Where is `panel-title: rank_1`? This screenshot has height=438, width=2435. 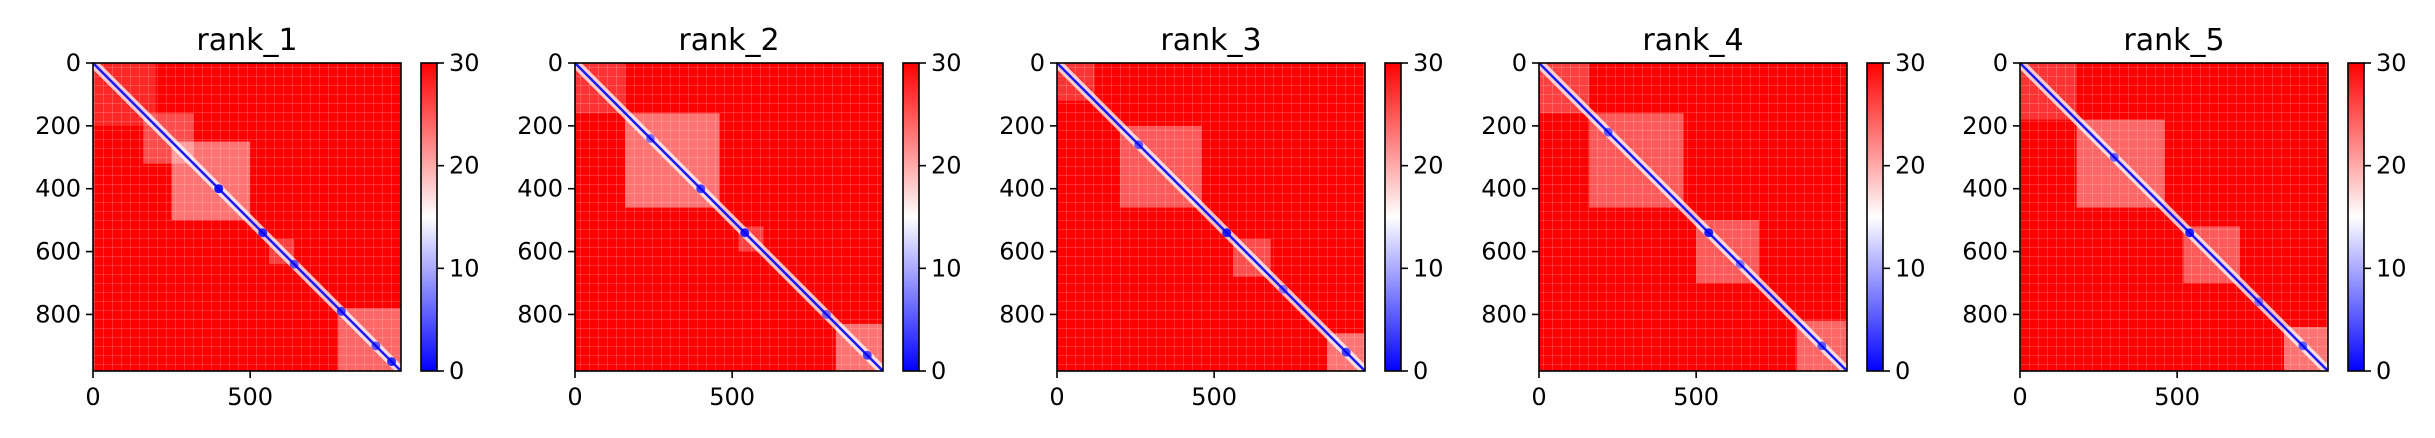
panel-title: rank_1 is located at coordinates (246, 40).